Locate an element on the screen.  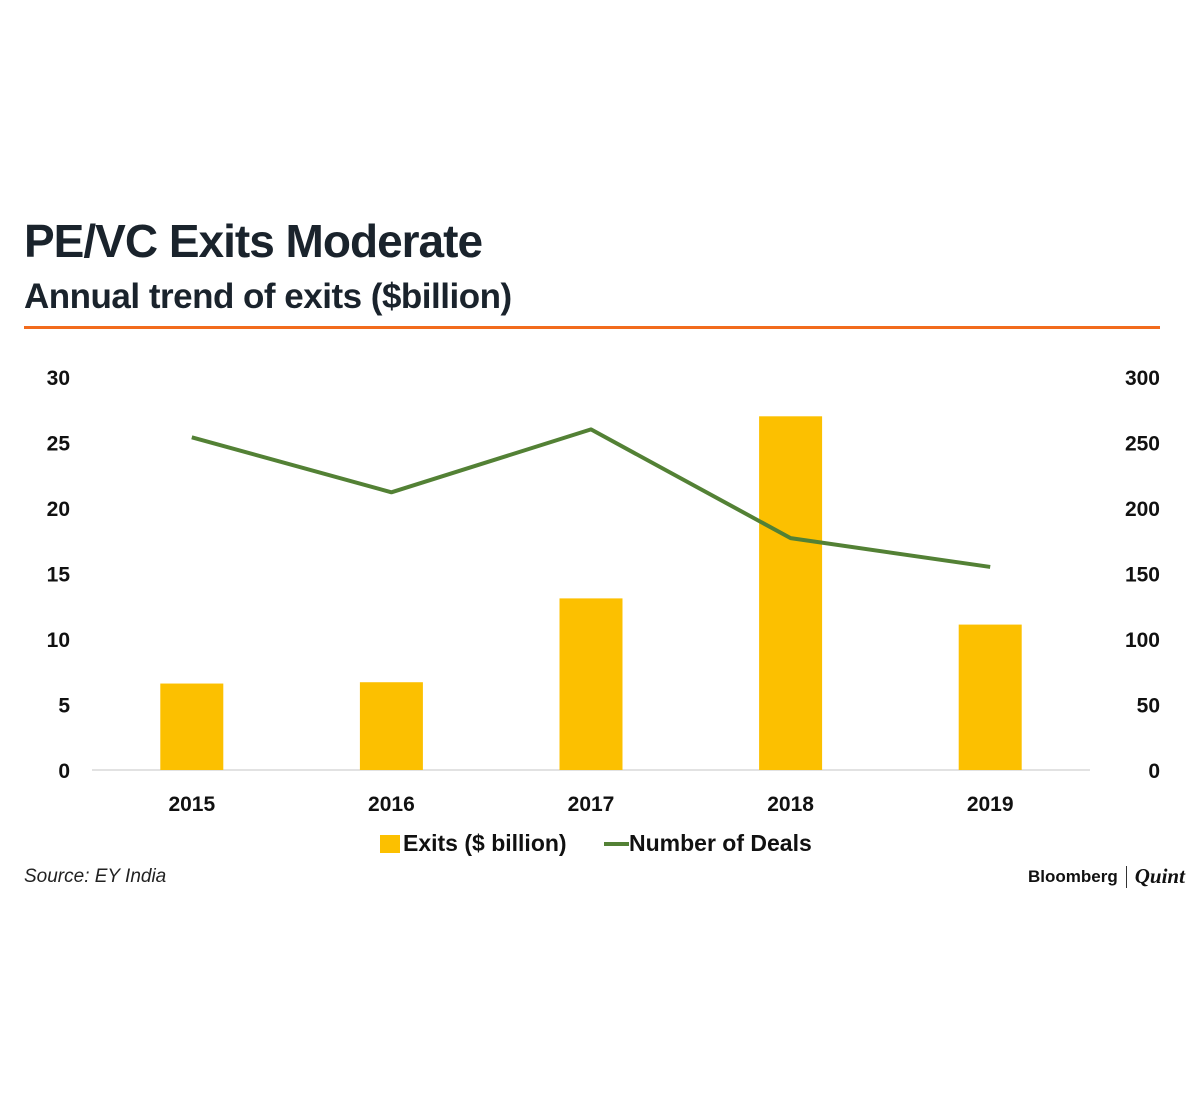
chart-title: PE/VC Exits Moderate is located at coordinates (253, 241).